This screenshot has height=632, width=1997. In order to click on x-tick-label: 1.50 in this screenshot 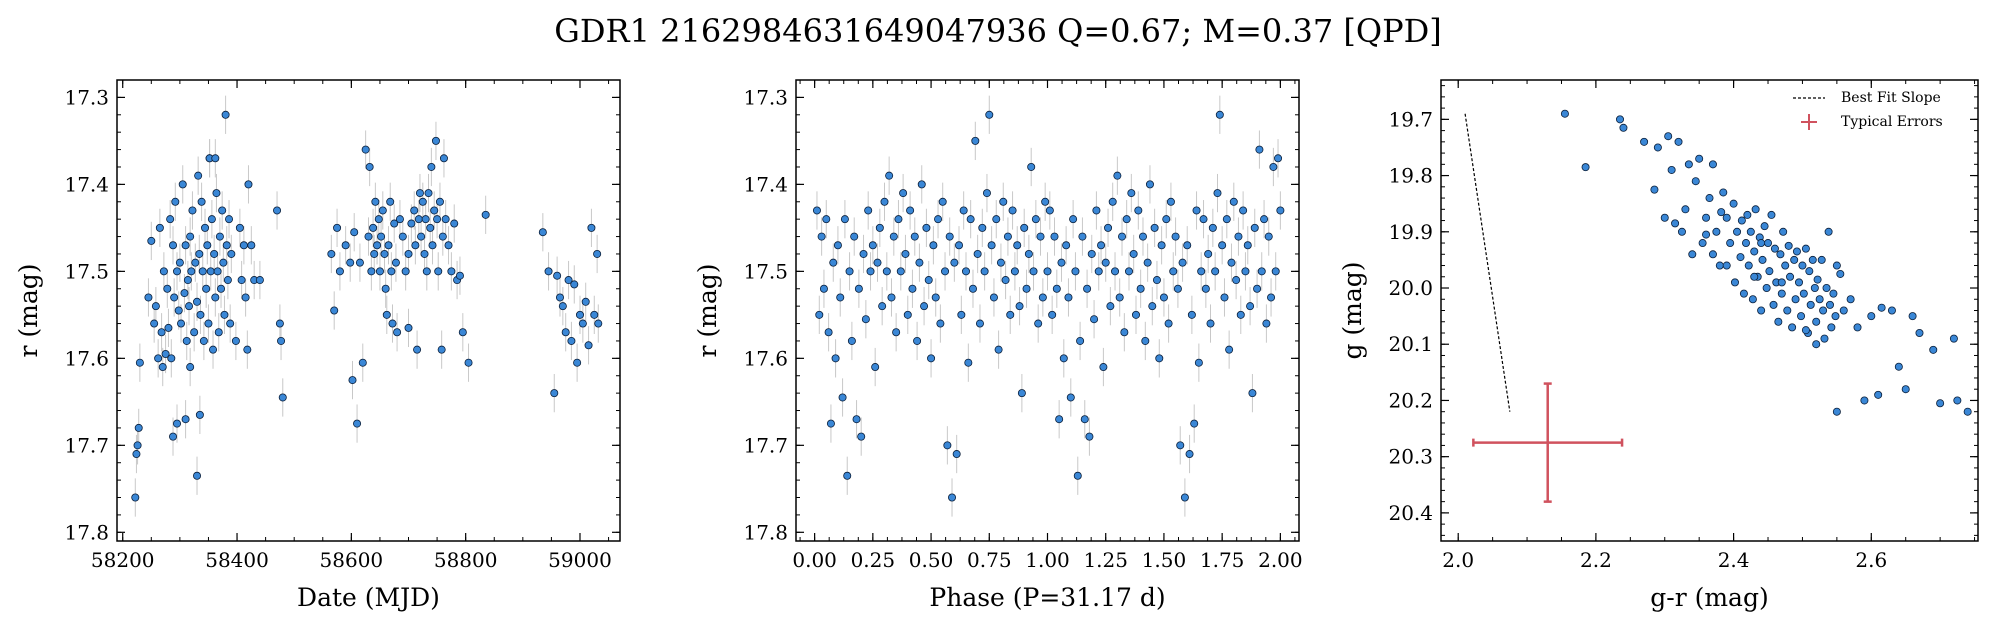, I will do `click(1164, 560)`.